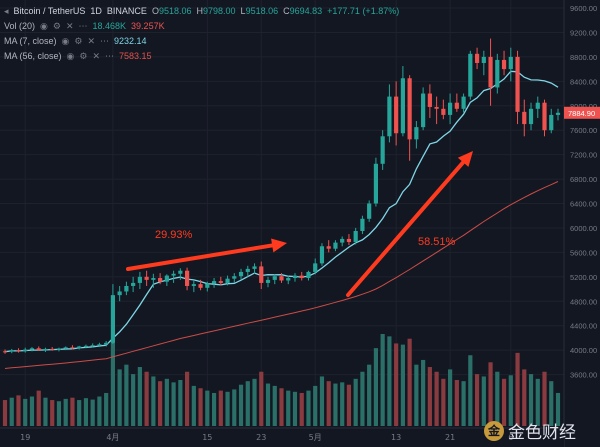 The image size is (600, 447). I want to click on ma7-legend-row: MA (7, close) ◉ ⚙ ✕ ⋯ 9232.14, so click(201, 41).